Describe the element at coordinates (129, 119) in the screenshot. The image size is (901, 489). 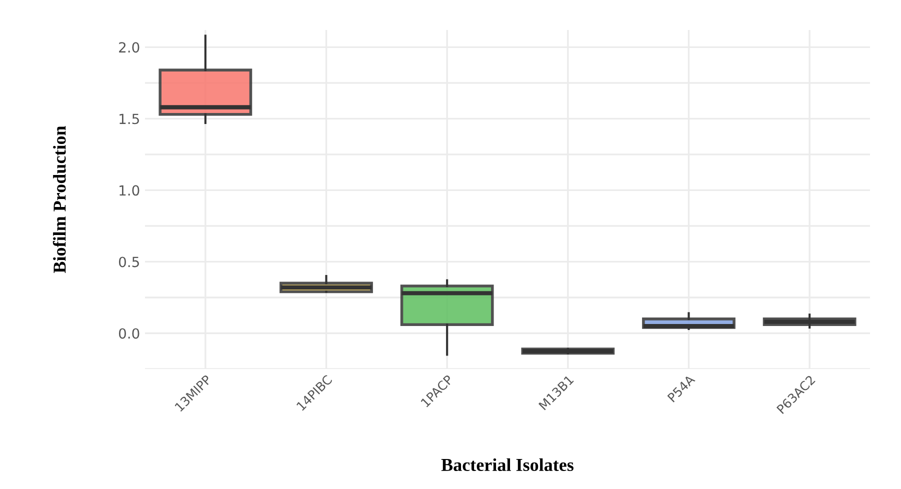
I see `y-tick-label: 1.5` at that location.